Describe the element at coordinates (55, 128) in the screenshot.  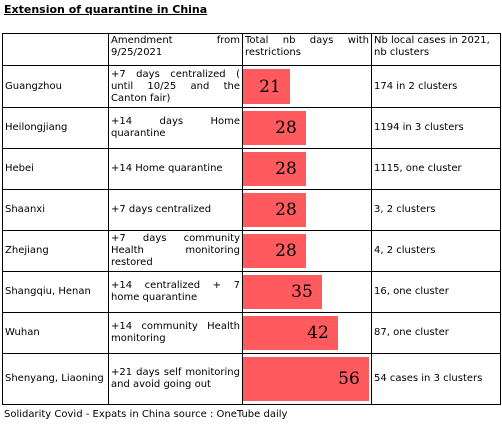
I see `province-cell: Heilongjiang` at that location.